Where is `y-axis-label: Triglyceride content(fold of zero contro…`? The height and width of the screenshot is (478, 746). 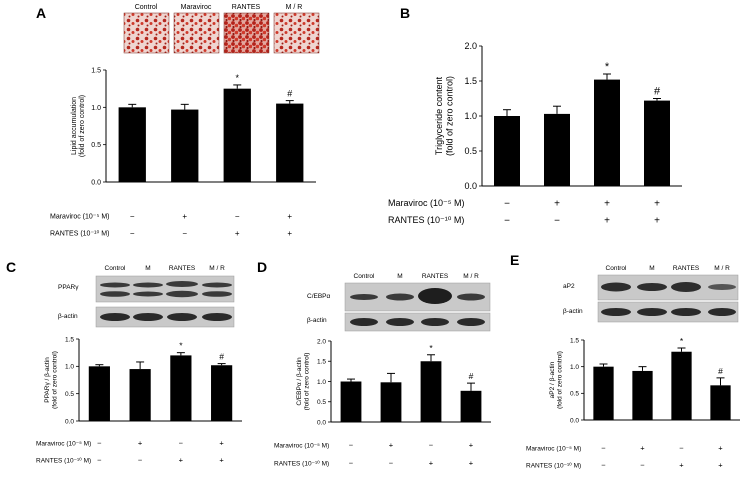 y-axis-label: Triglyceride content(fold of zero contro… is located at coordinates (444, 116).